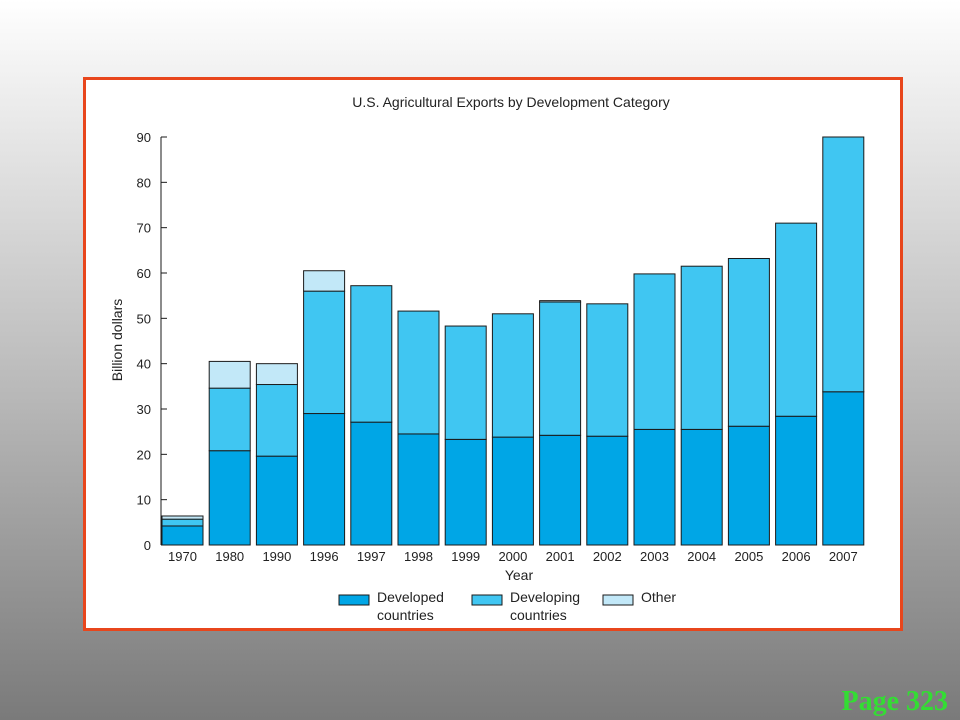 The height and width of the screenshot is (720, 960). What do you see at coordinates (410, 597) in the screenshot?
I see `legend-label: Developed` at bounding box center [410, 597].